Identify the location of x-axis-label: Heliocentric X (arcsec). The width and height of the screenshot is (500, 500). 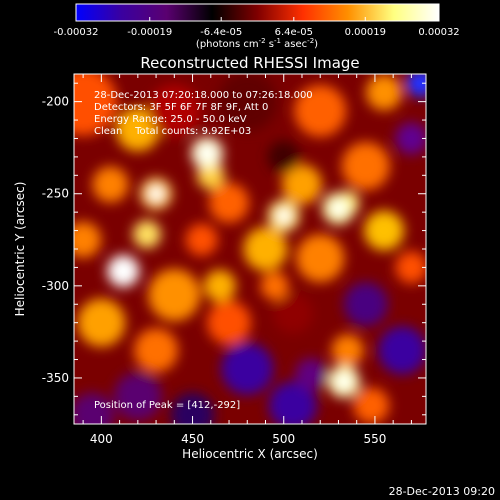
(250, 454).